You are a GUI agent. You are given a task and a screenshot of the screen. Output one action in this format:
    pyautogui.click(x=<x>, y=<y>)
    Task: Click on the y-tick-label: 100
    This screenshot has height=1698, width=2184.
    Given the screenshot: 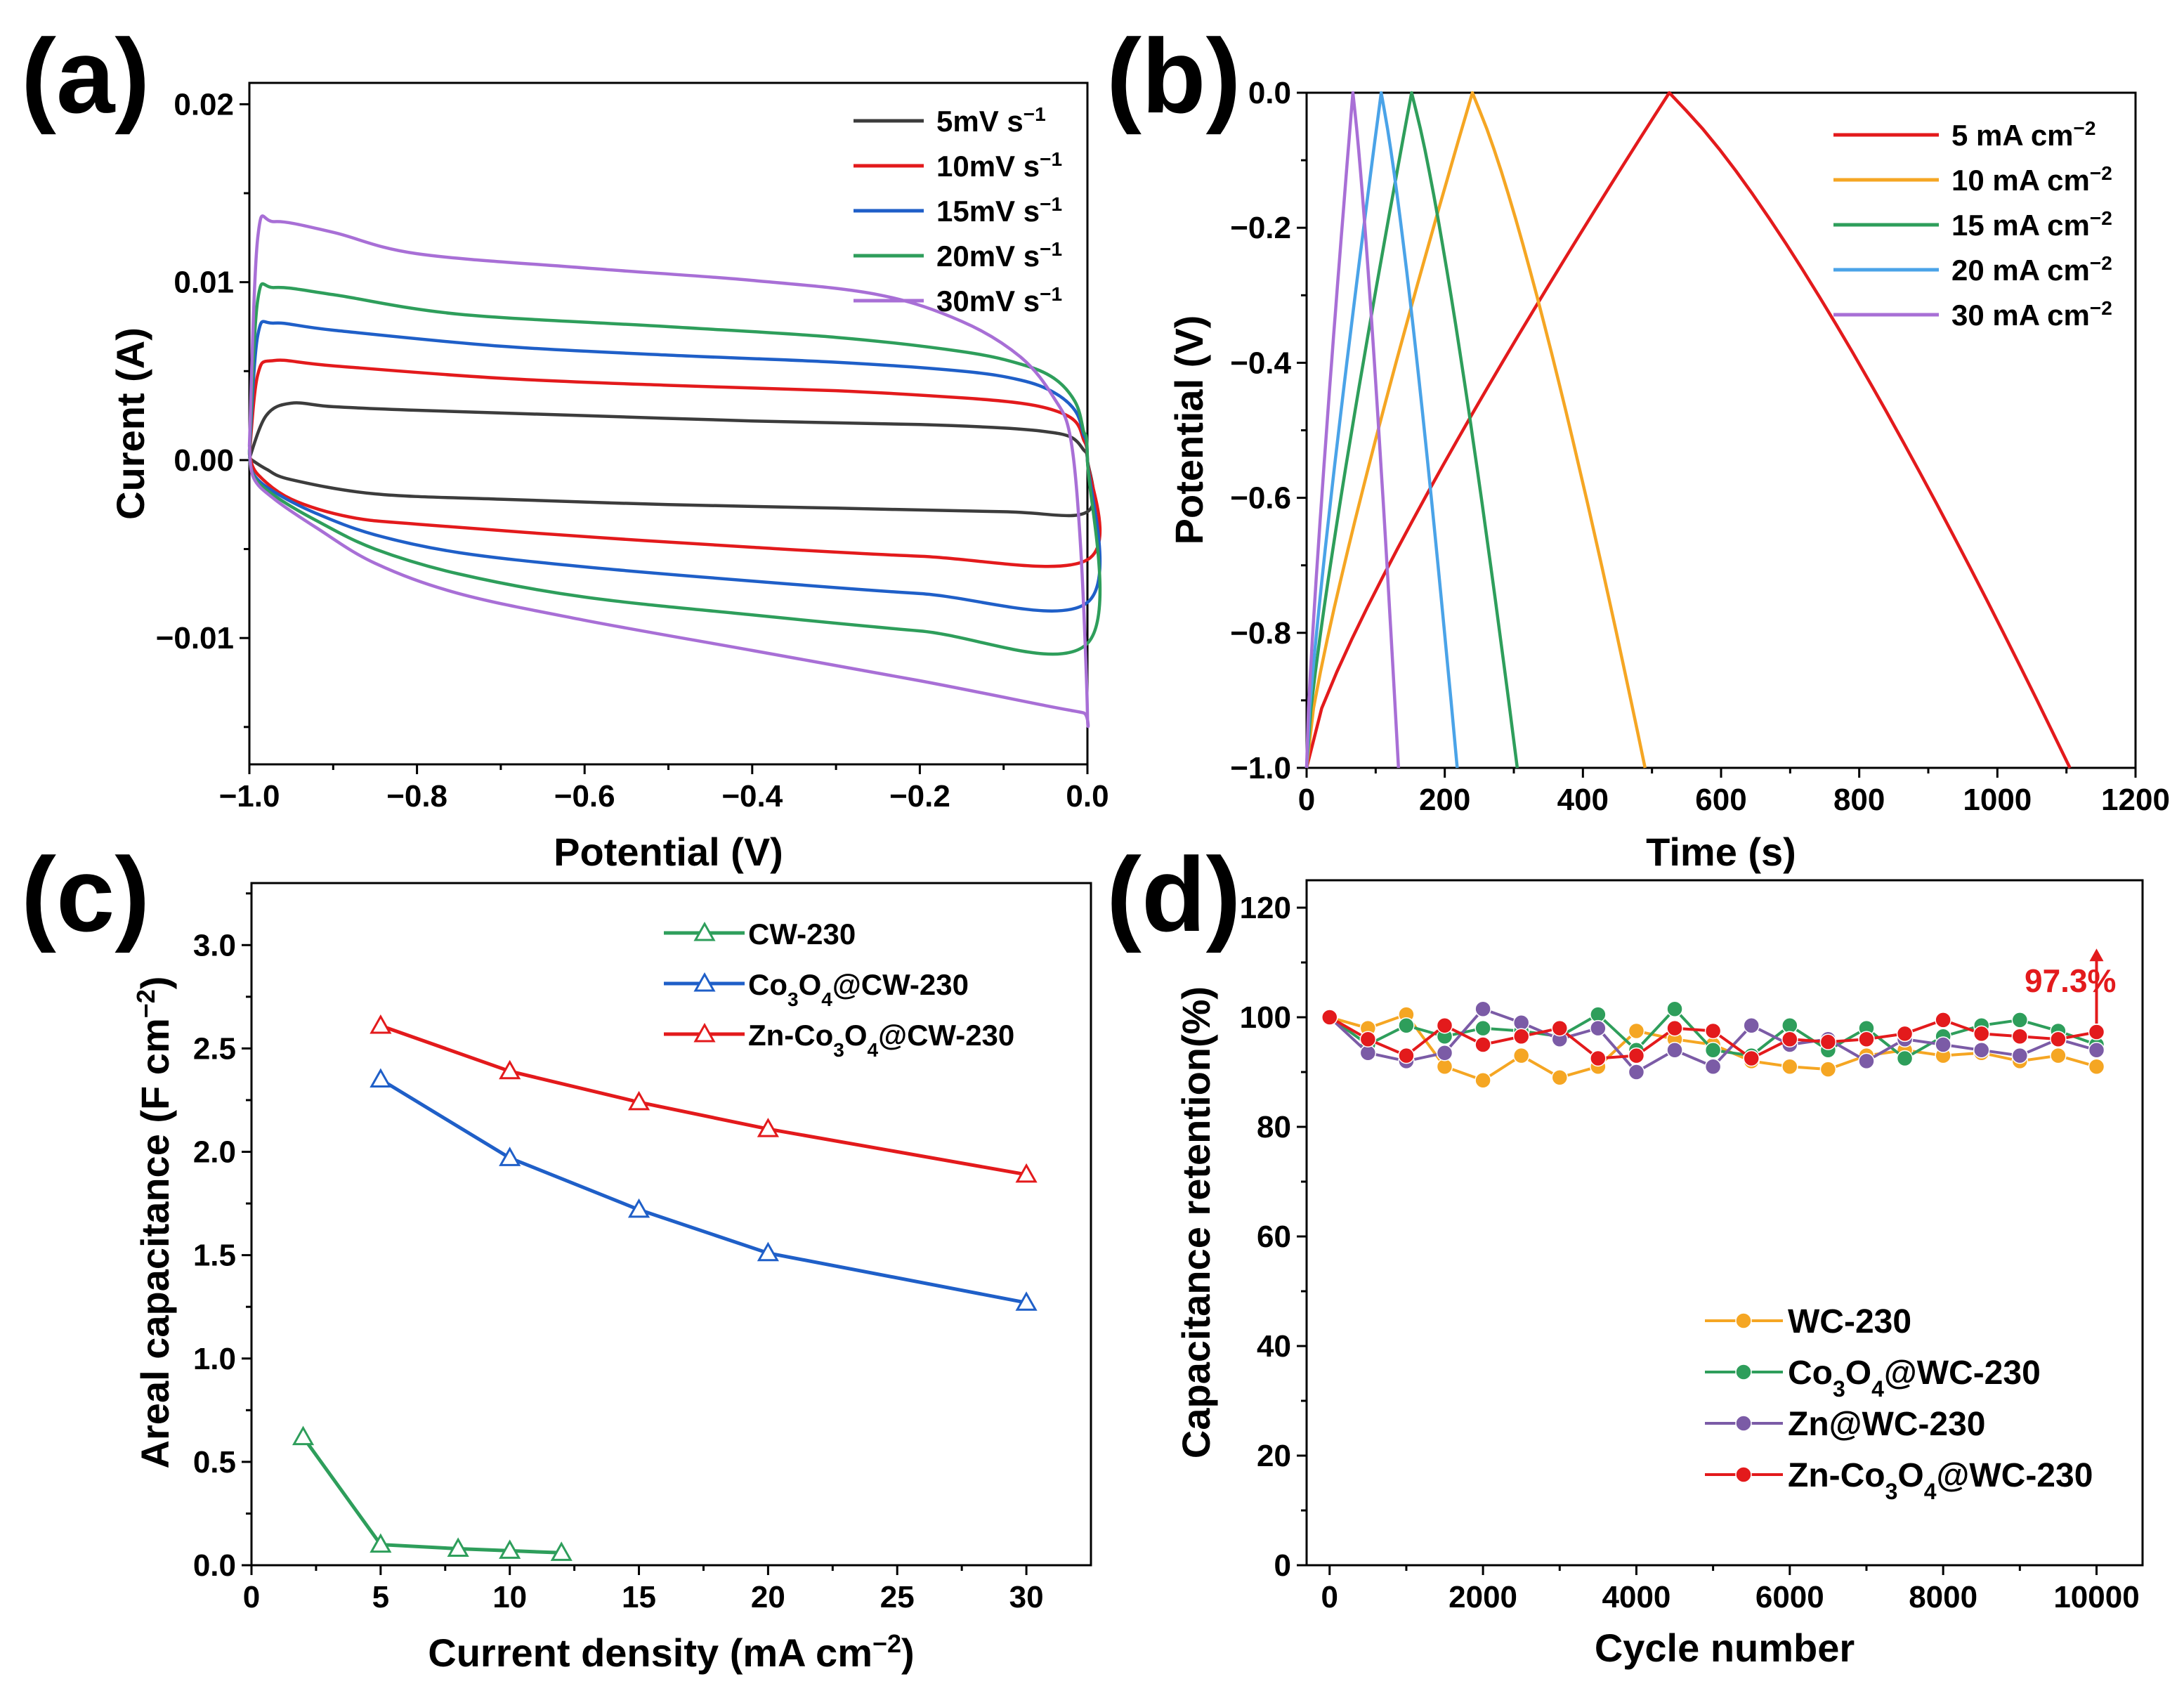 What is the action you would take?
    pyautogui.click(x=1265, y=1017)
    